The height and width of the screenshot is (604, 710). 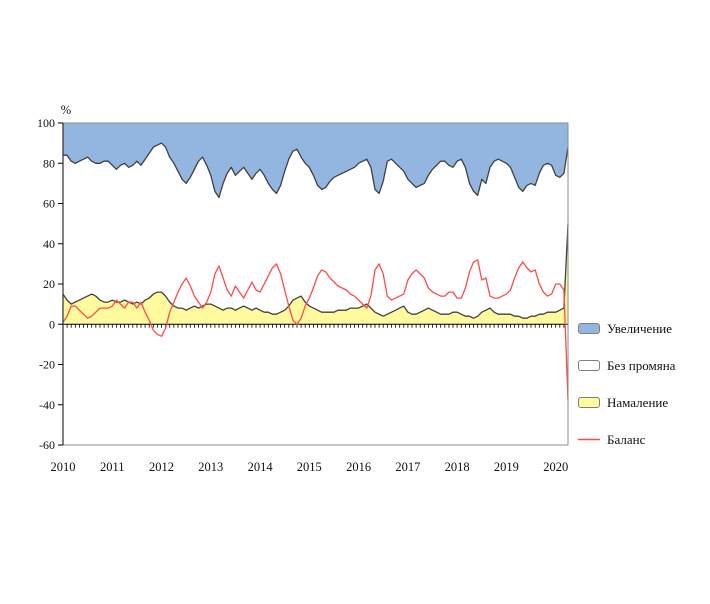 What do you see at coordinates (49, 244) in the screenshot?
I see `y-tick-label: 40` at bounding box center [49, 244].